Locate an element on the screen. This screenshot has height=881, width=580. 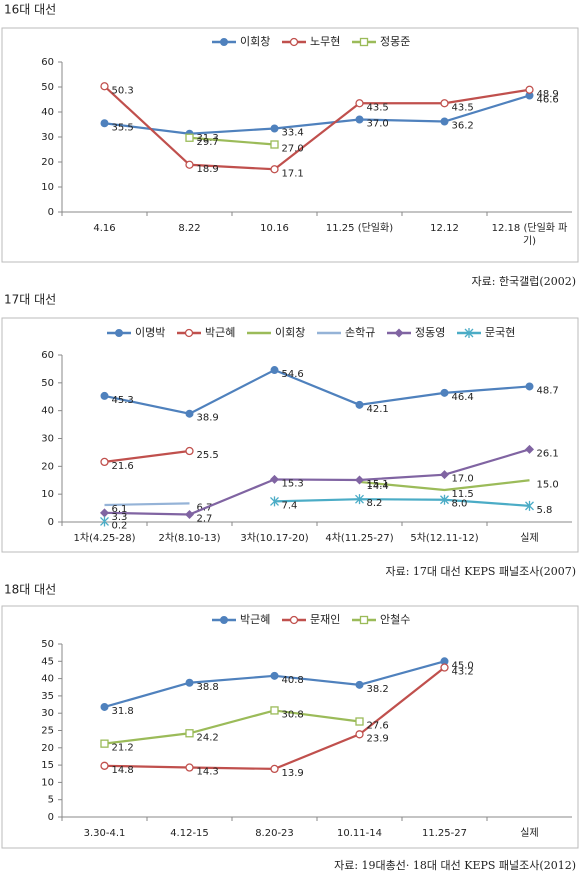
value-label: 13.9 is located at coordinates (293, 773).